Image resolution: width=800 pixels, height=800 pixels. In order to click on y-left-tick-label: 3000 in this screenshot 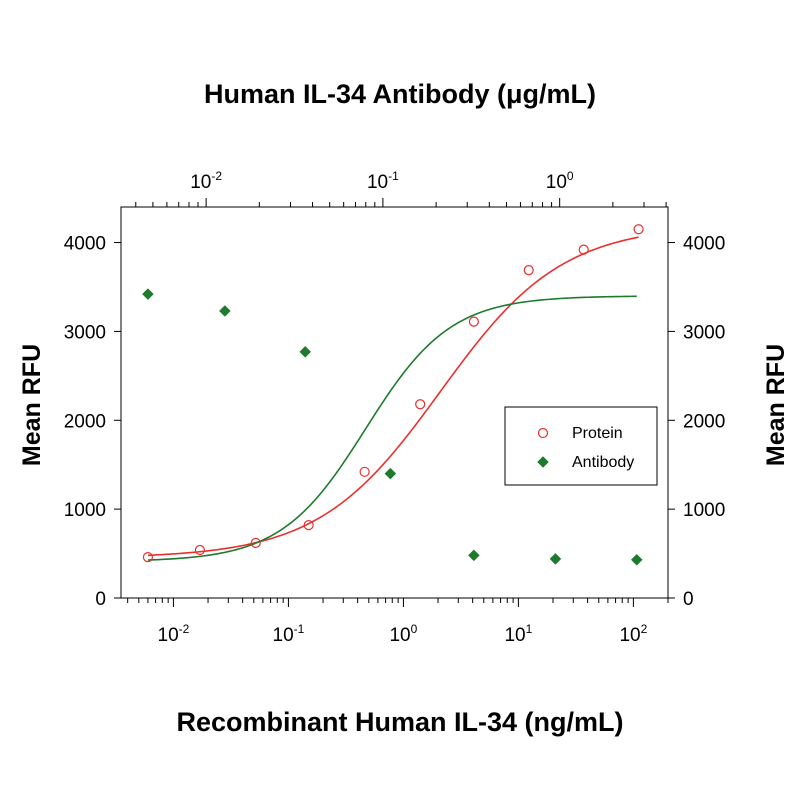, I will do `click(85, 332)`.